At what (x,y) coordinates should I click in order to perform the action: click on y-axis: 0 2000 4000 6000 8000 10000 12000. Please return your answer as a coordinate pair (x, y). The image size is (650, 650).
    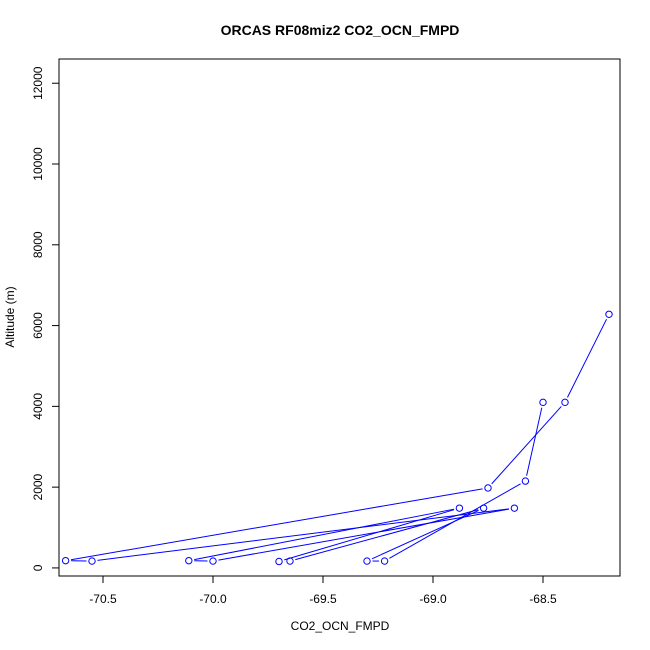
    Looking at the image, I should click on (45, 318).